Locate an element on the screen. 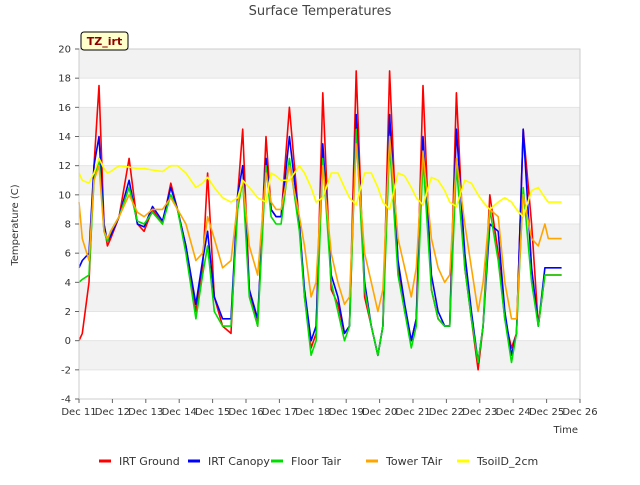 The width and height of the screenshot is (640, 485). x-tick-label: Dec 21 is located at coordinates (412, 412).